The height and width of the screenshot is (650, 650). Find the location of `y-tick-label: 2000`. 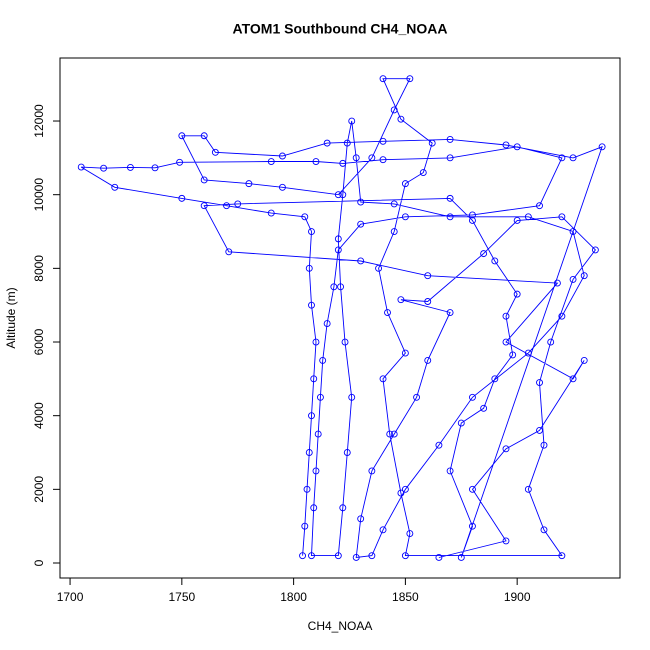

y-tick-label: 2000 is located at coordinates (39, 489).